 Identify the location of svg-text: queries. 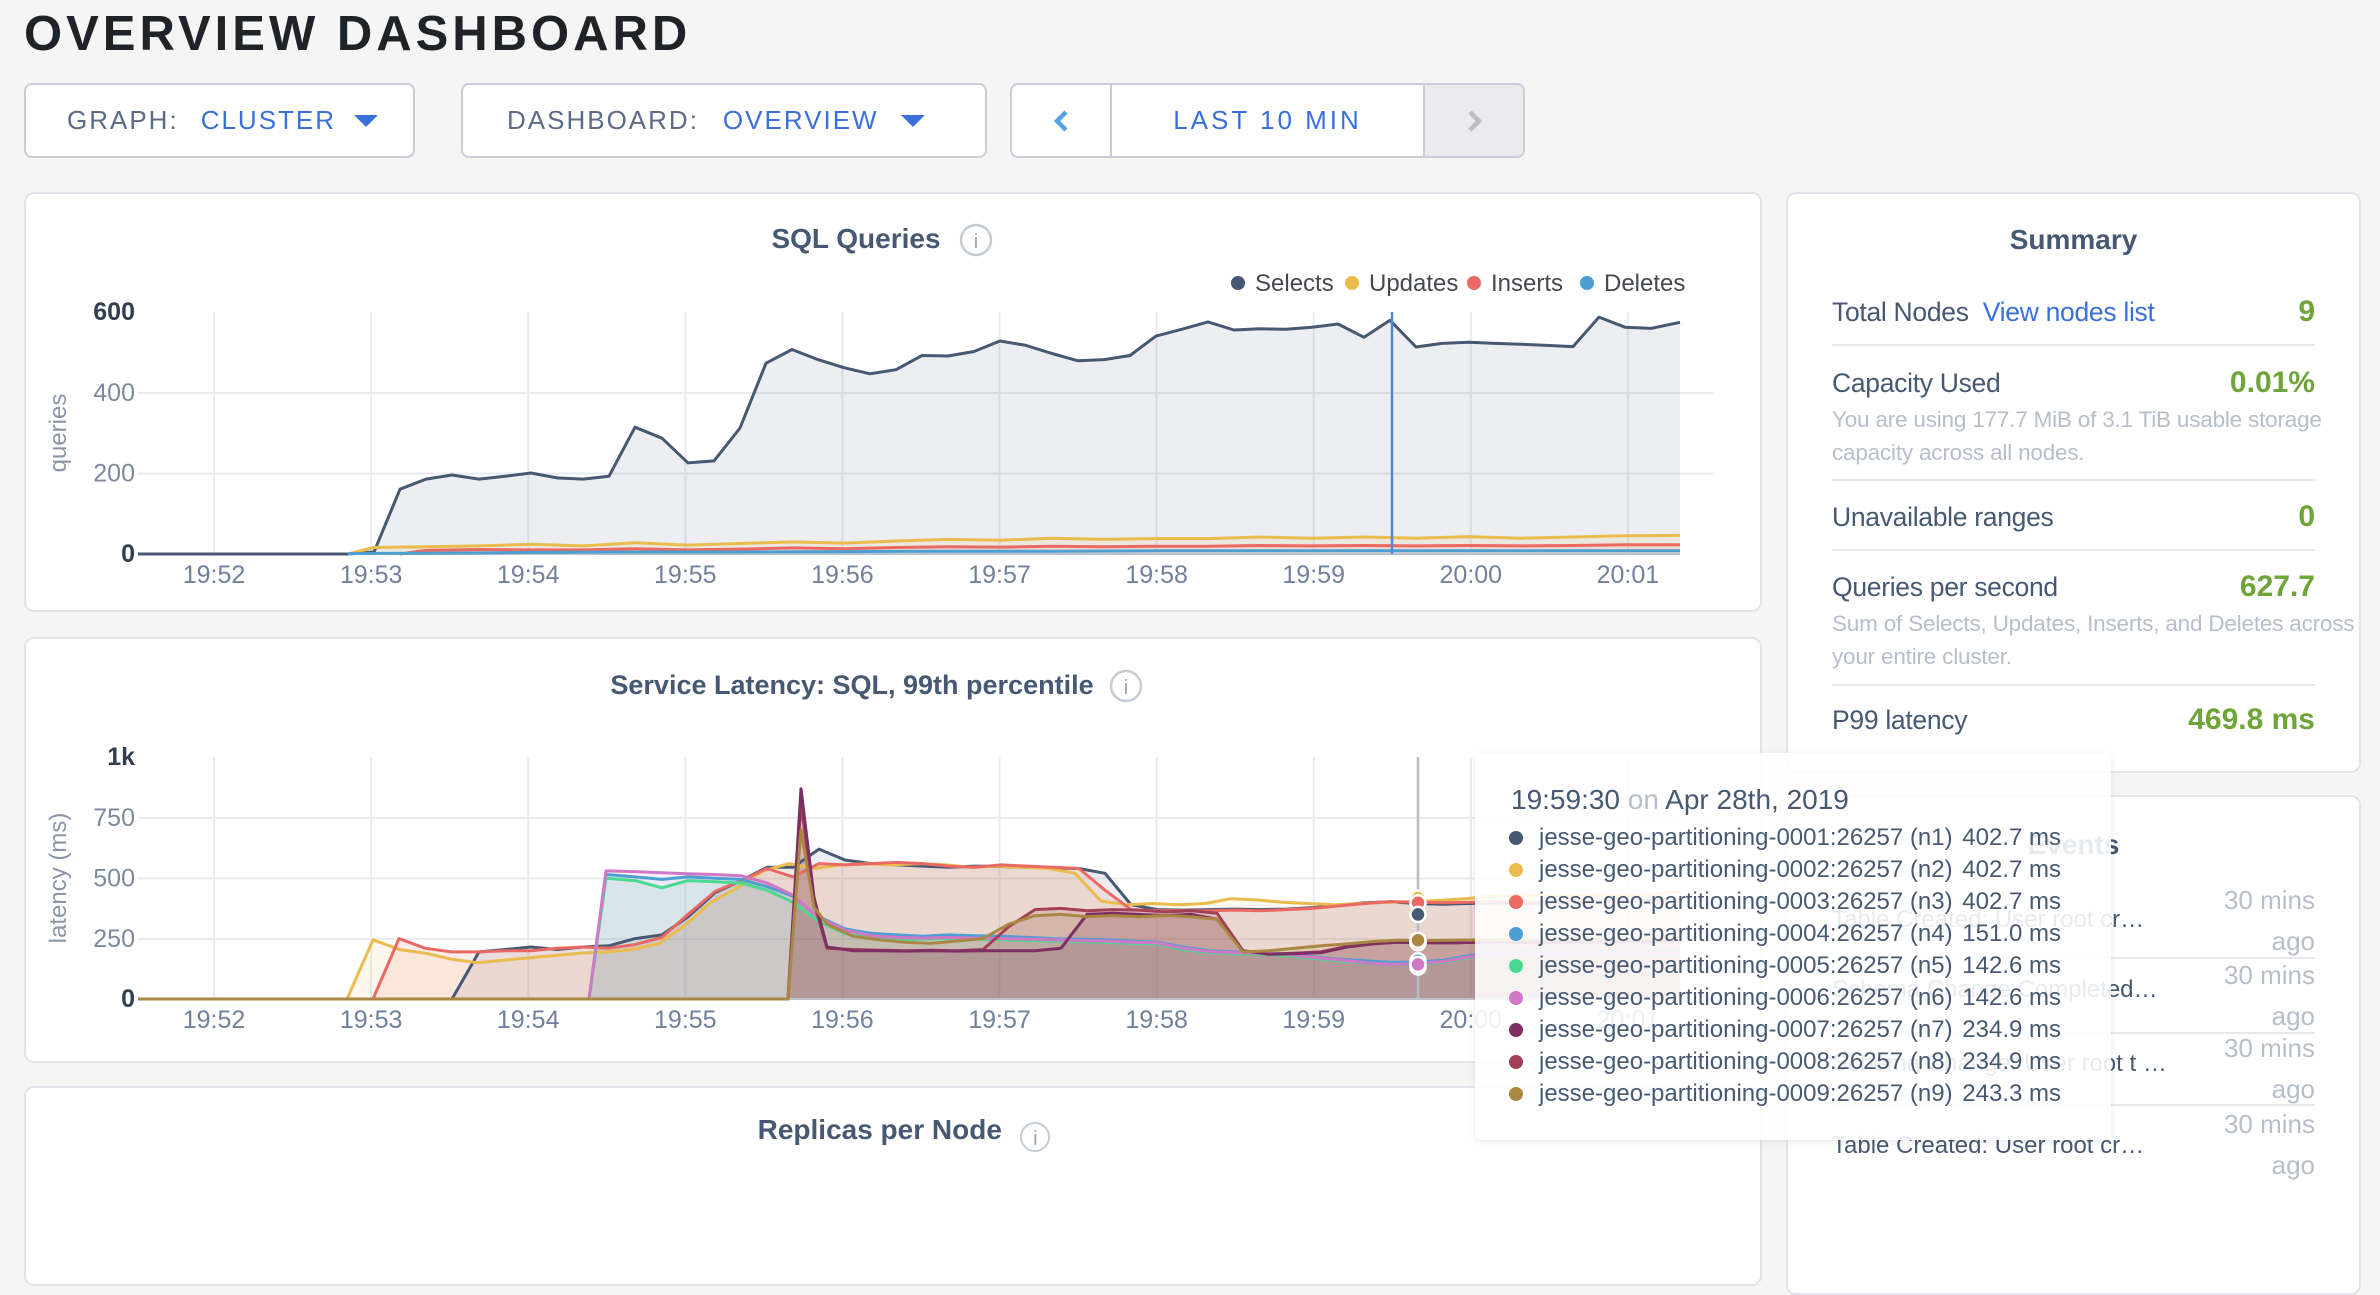
(58, 433).